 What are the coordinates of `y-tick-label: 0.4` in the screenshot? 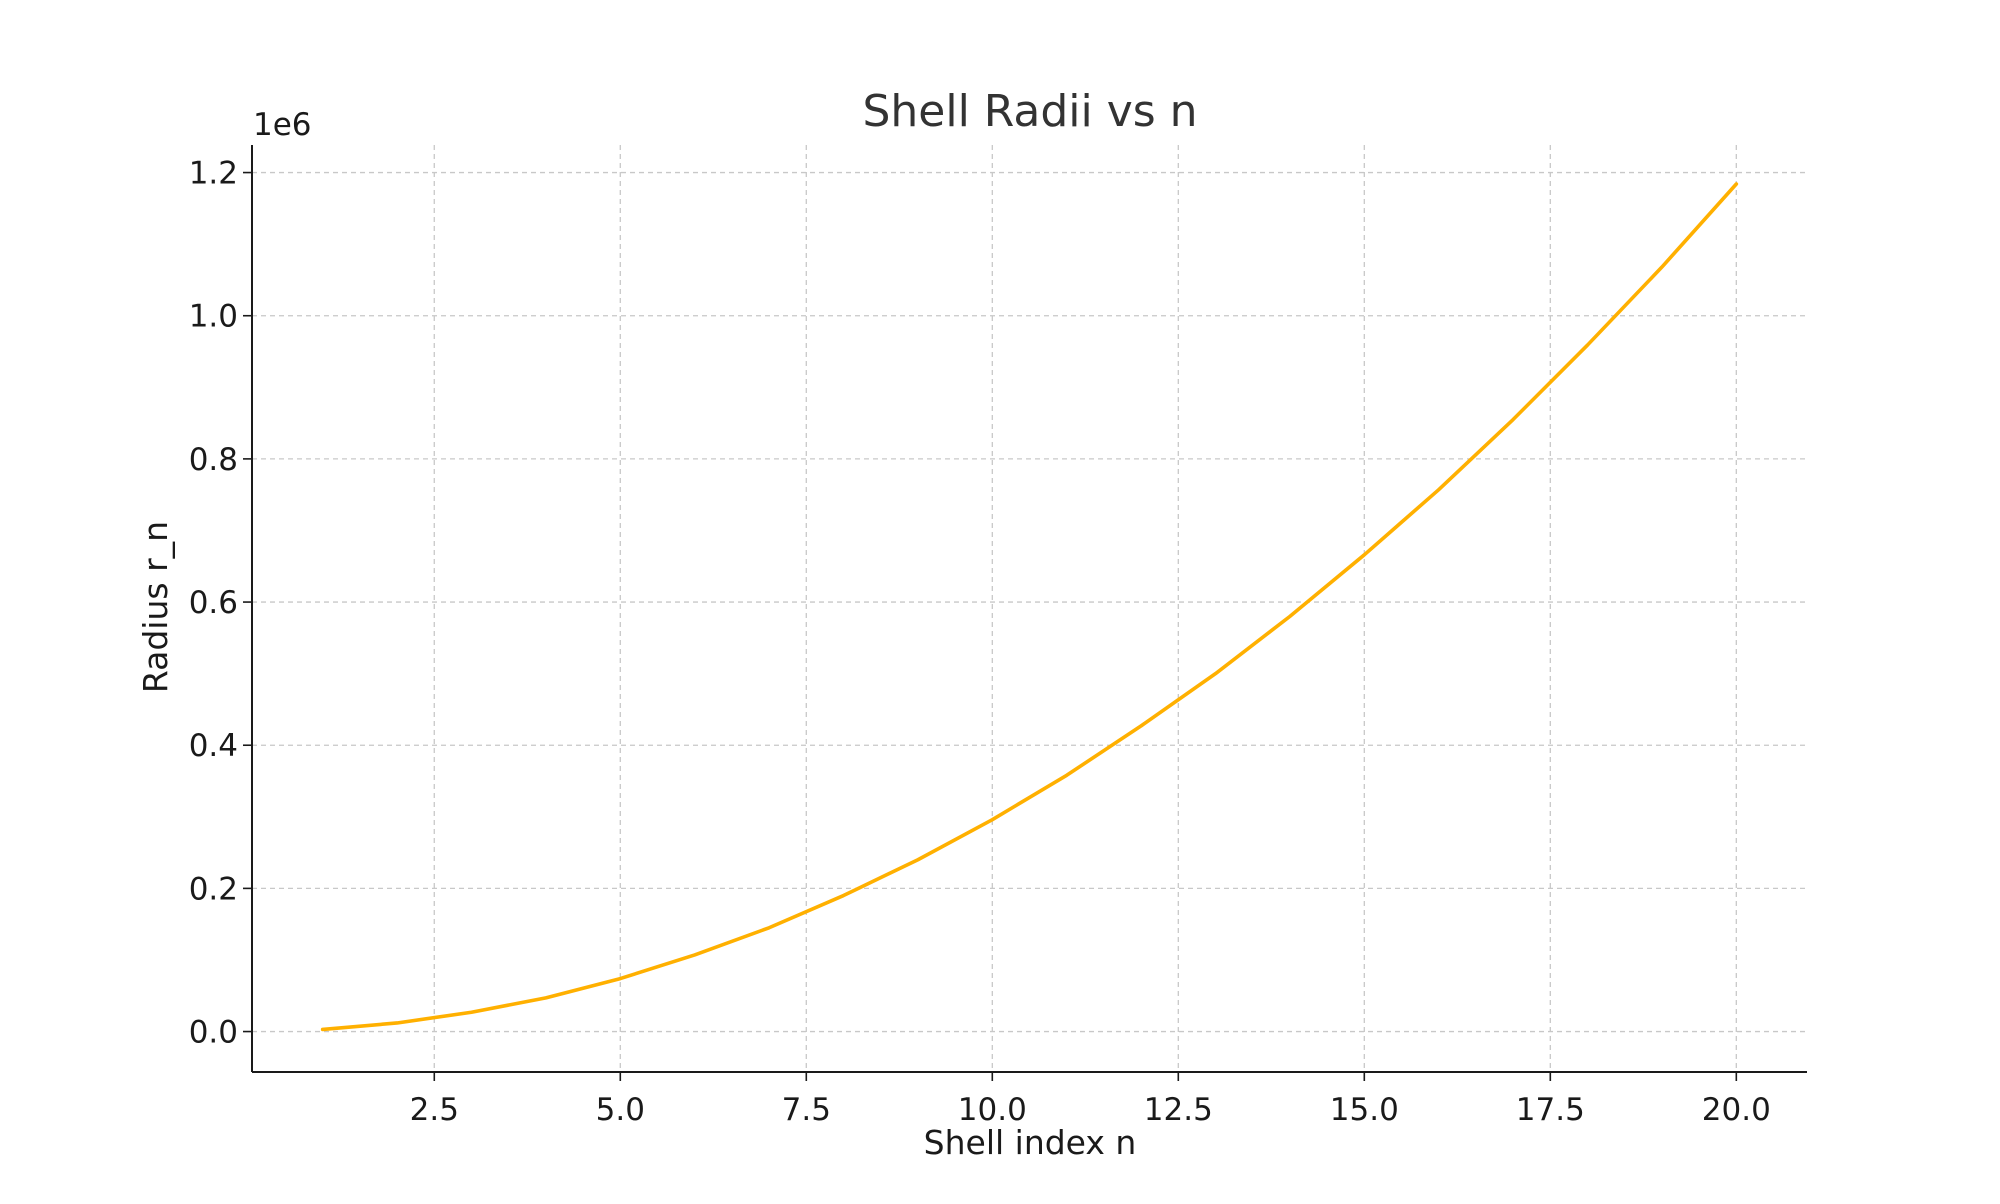 It's located at (213, 746).